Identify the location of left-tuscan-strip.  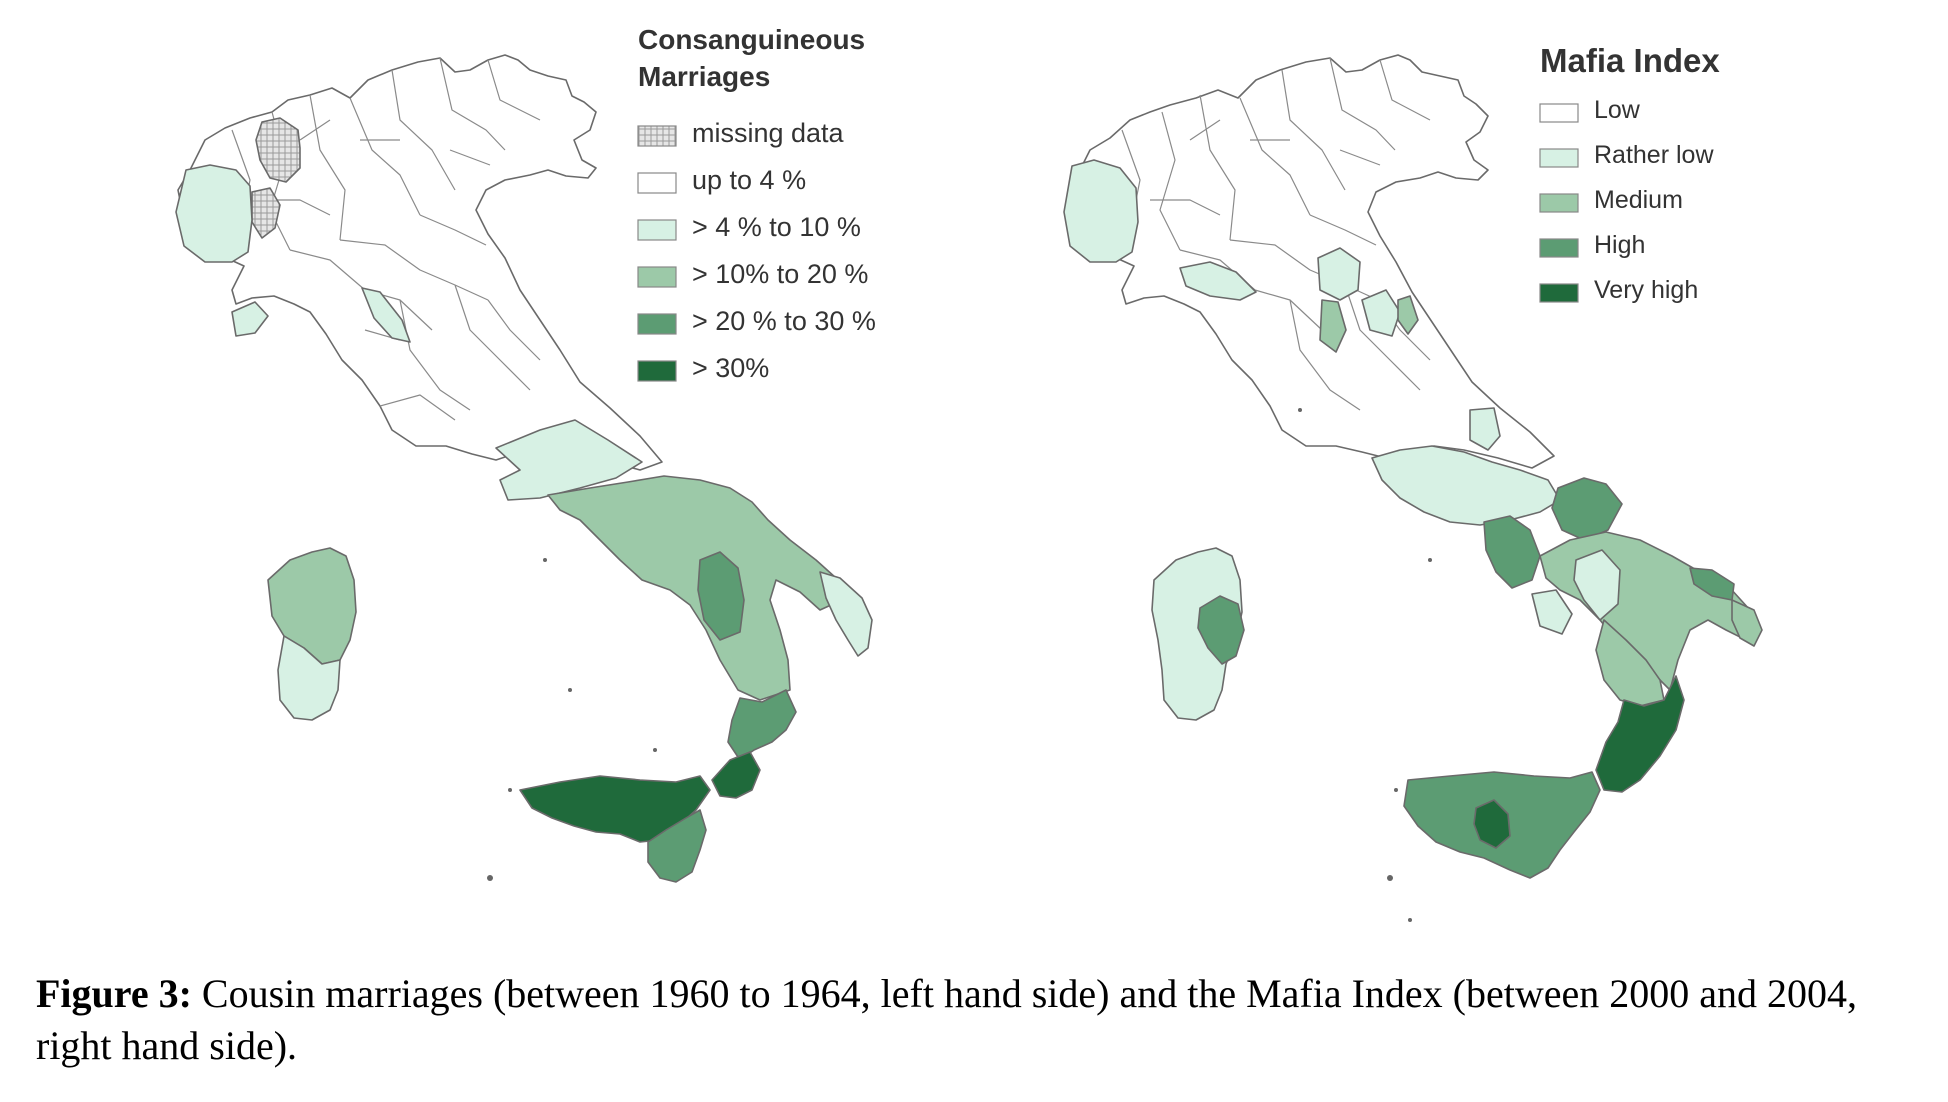
(386, 315).